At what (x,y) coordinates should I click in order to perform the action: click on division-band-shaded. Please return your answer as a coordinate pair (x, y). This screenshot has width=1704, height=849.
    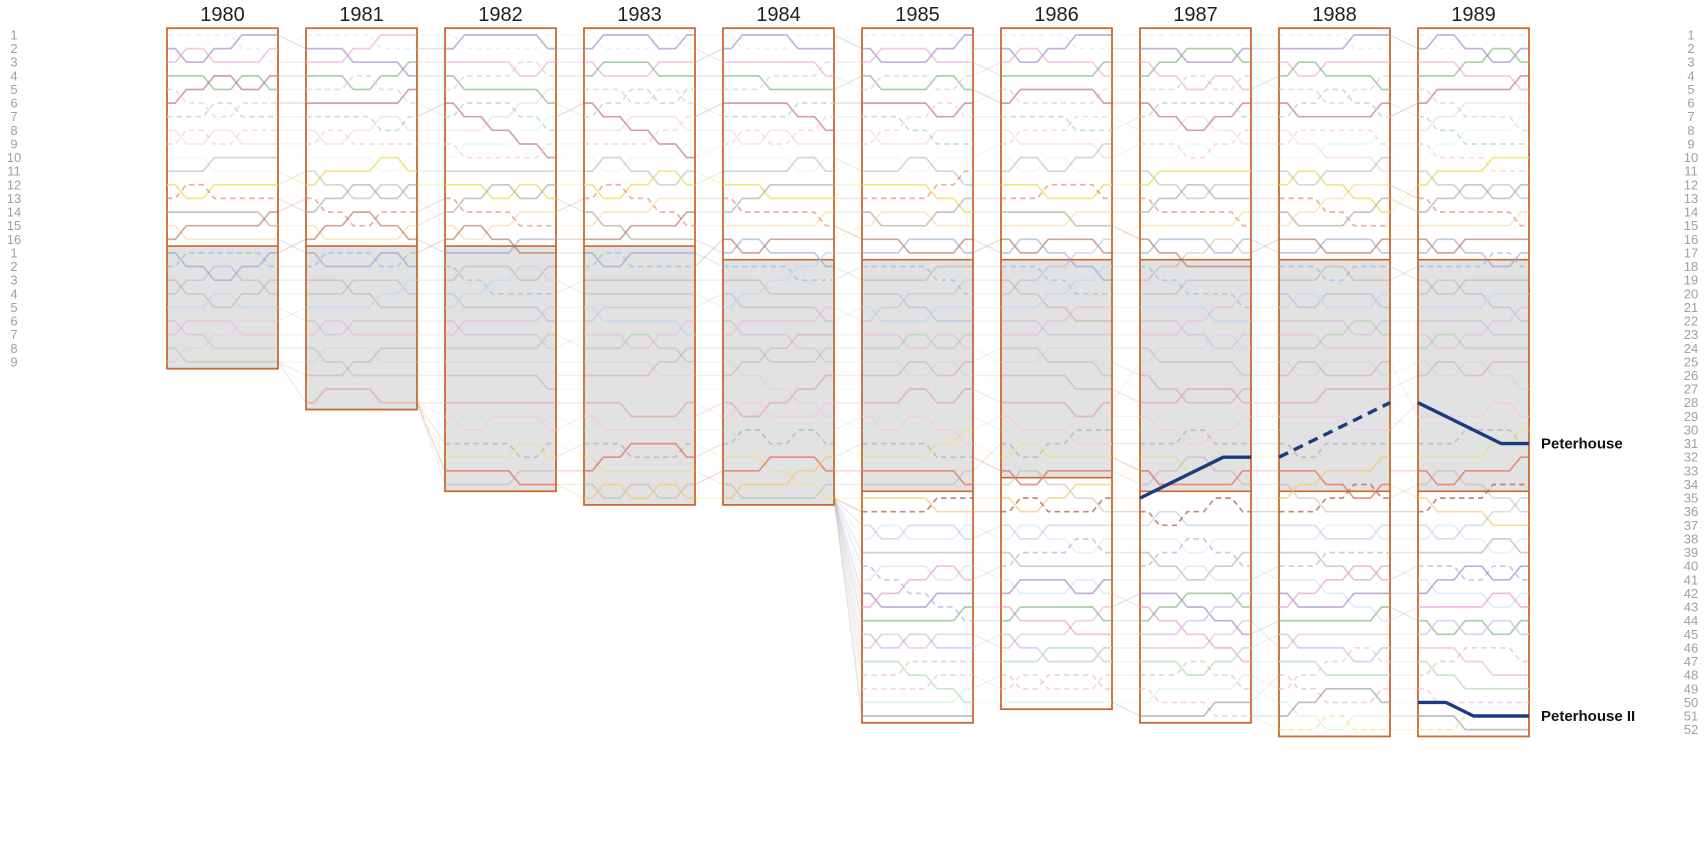
    Looking at the image, I should click on (1195, 375).